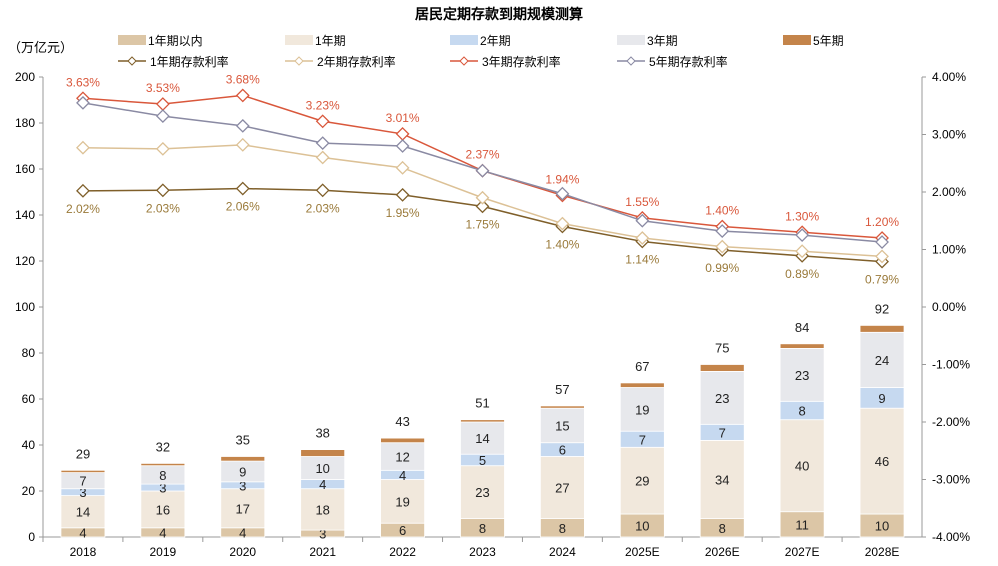 This screenshot has height=566, width=998. What do you see at coordinates (521, 61) in the screenshot?
I see `legend-label: 3年期存款利率` at bounding box center [521, 61].